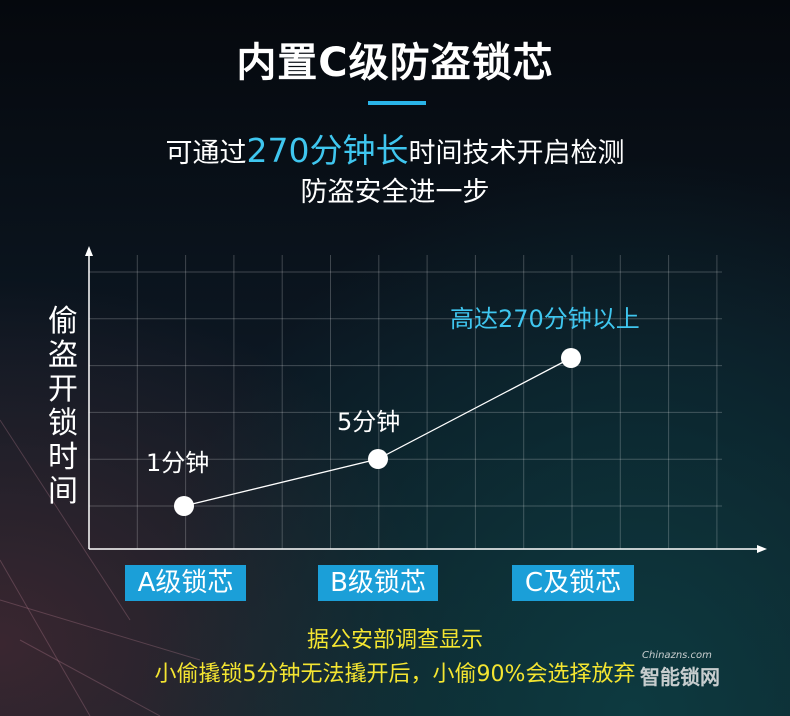 The image size is (790, 716). What do you see at coordinates (395, 674) in the screenshot?
I see `footer-line2: 小偷撬锁5分钟无法撬开后，小偷90%会选择放弃` at bounding box center [395, 674].